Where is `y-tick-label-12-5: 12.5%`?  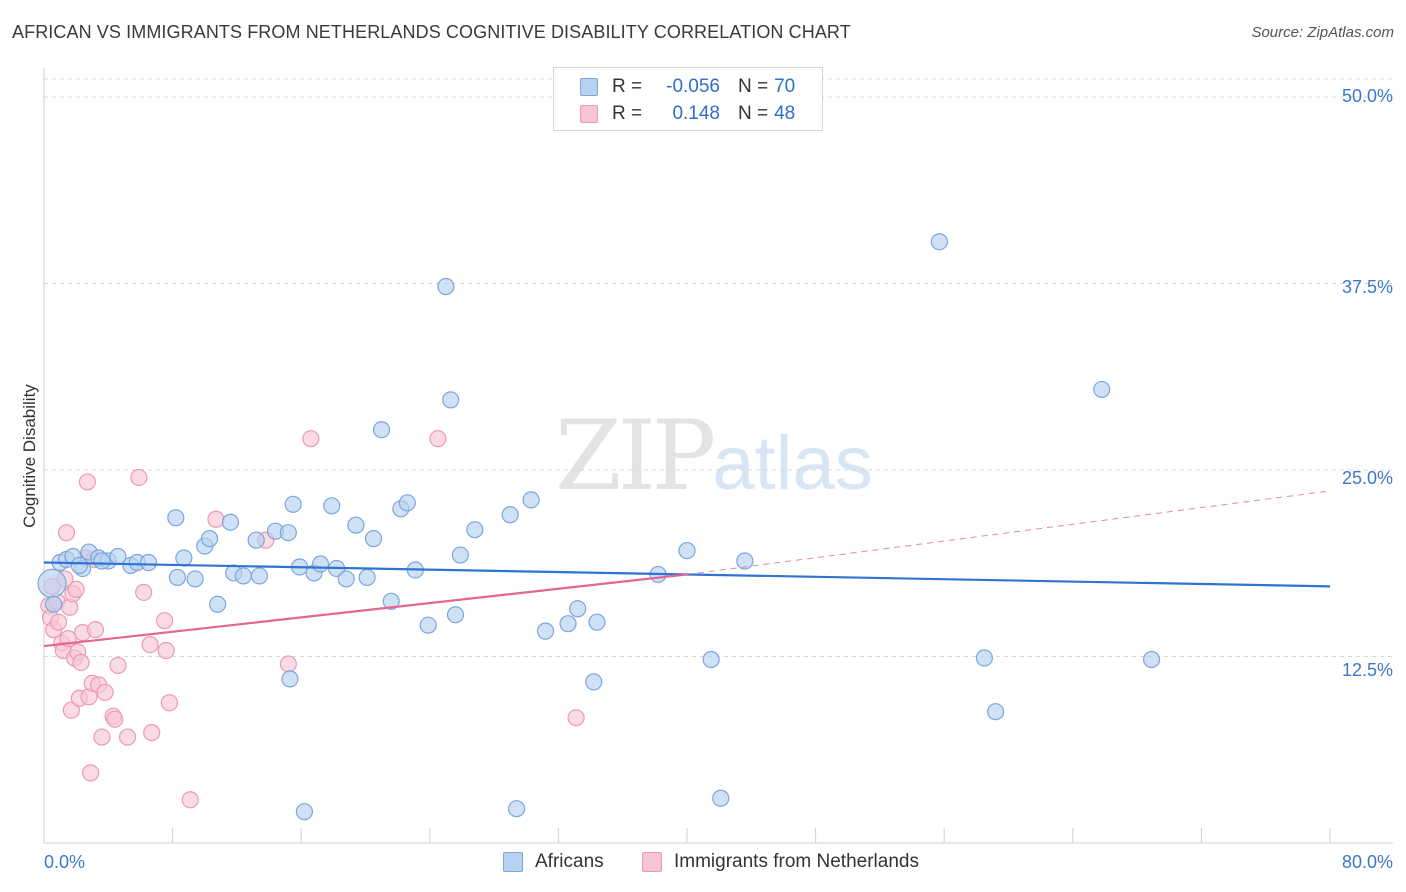 y-tick-label-12-5: 12.5% is located at coordinates (1367, 670).